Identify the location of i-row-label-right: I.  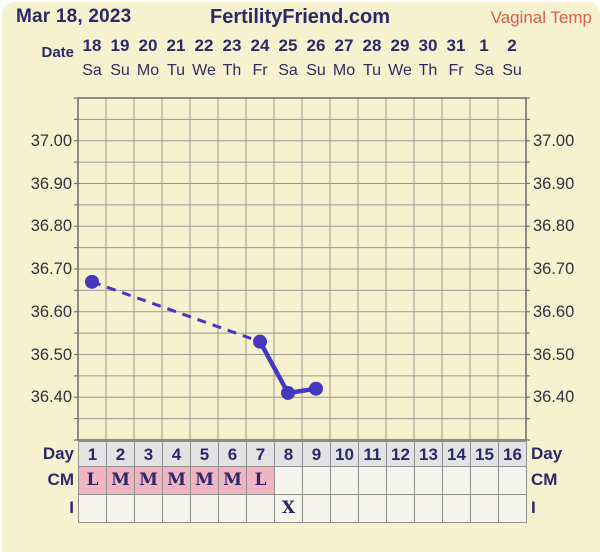
(533, 507).